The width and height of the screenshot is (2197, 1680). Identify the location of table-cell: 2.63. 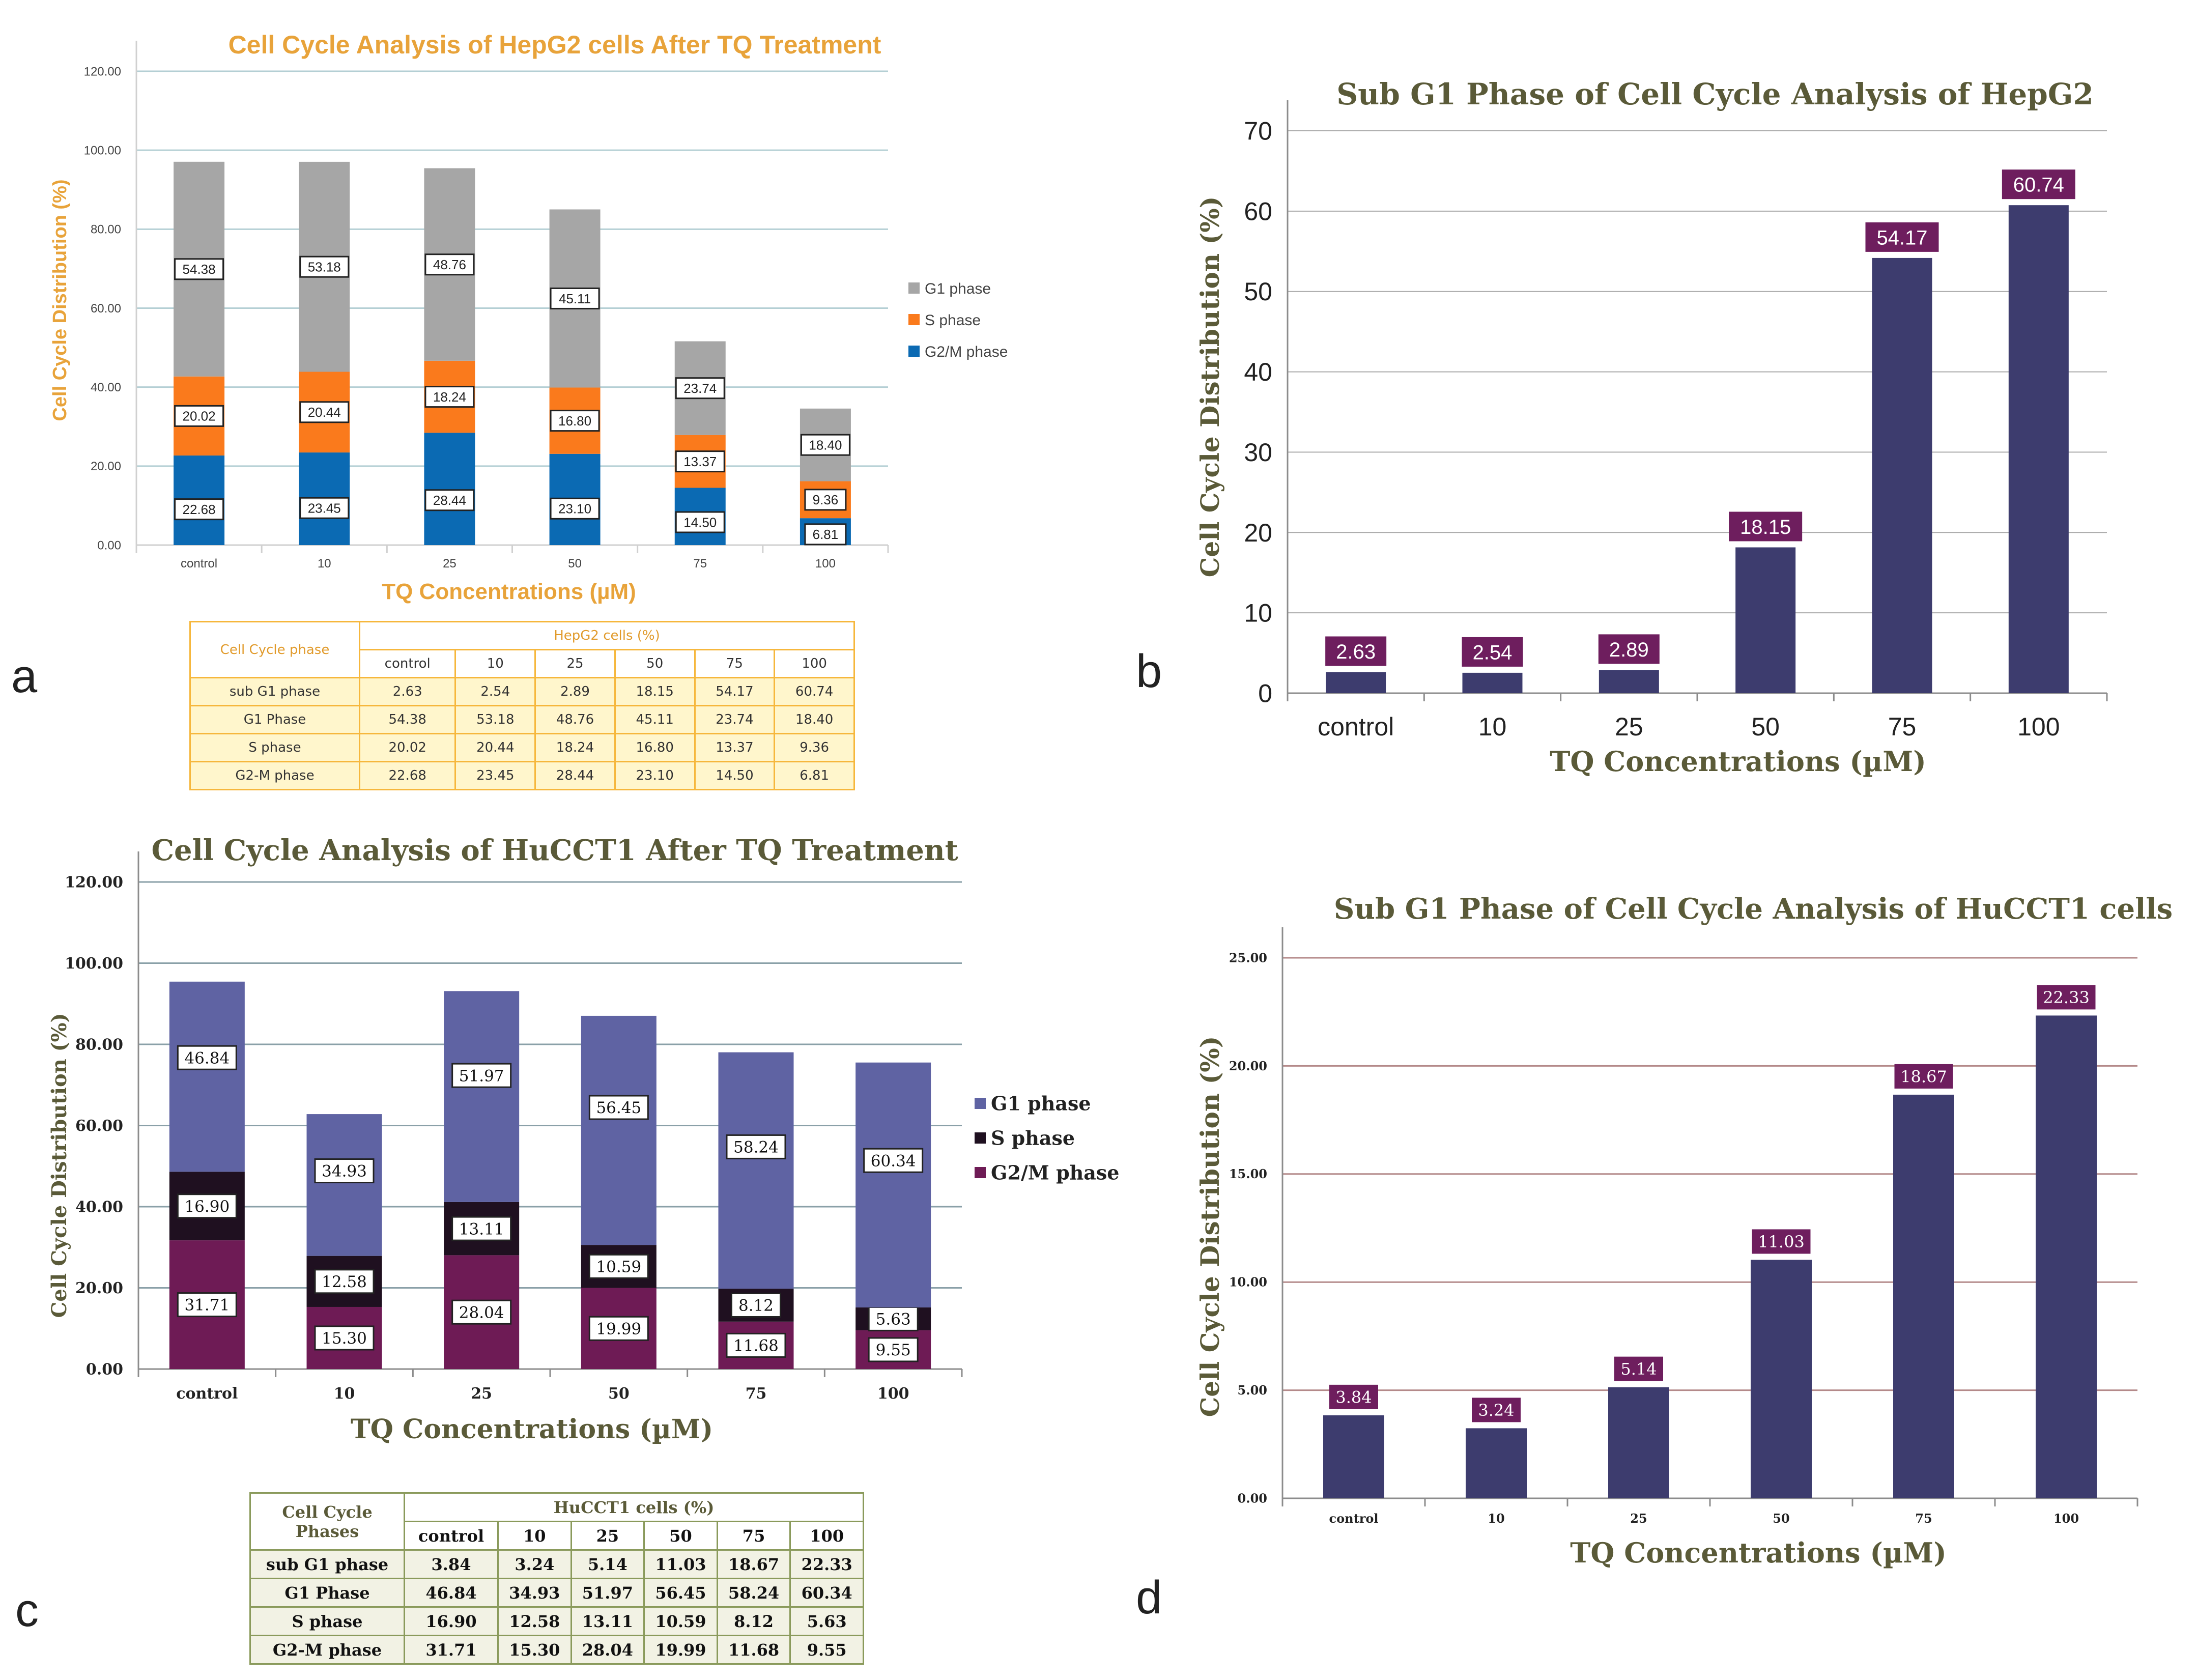
(407, 691).